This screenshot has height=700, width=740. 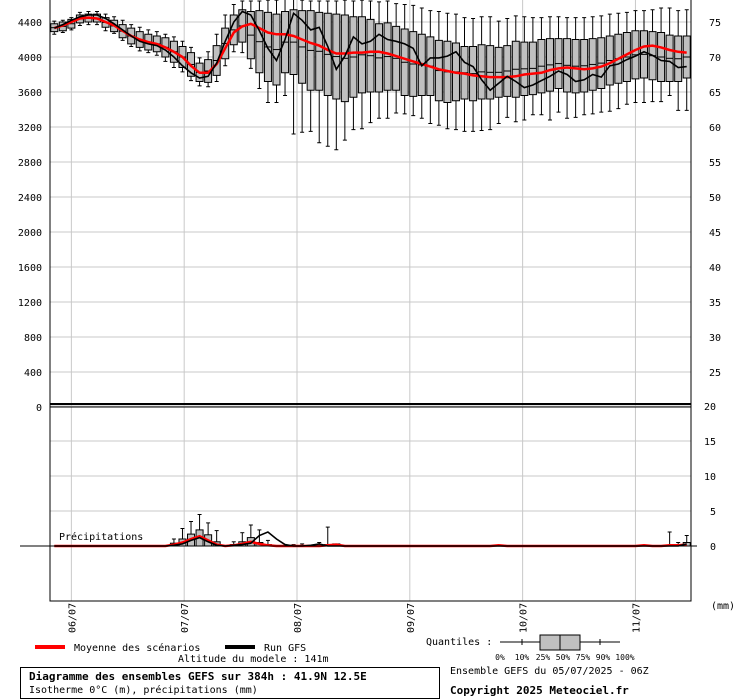 What do you see at coordinates (33, 373) in the screenshot?
I see `y-tick-label-left: 400` at bounding box center [33, 373].